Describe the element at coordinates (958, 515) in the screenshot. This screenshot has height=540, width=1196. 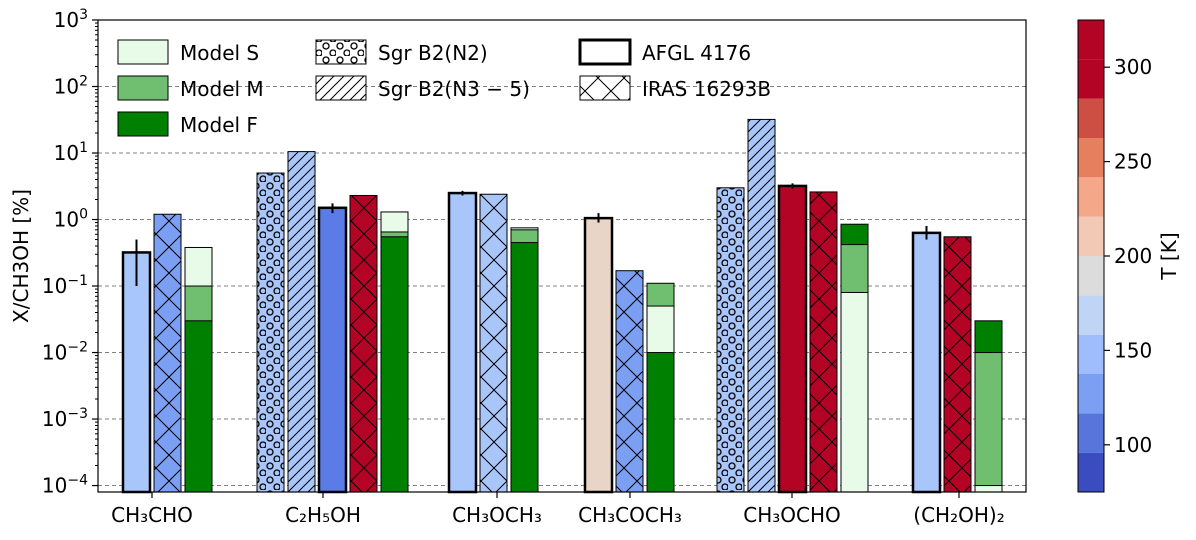
I see `x-tick-label: (CH₂OH)₂` at that location.